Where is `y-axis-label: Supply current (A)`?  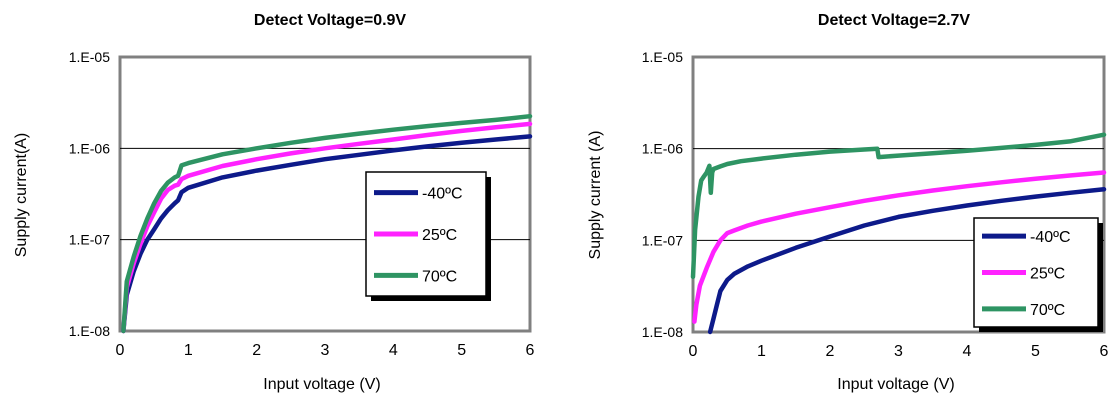
y-axis-label: Supply current (A) is located at coordinates (595, 195).